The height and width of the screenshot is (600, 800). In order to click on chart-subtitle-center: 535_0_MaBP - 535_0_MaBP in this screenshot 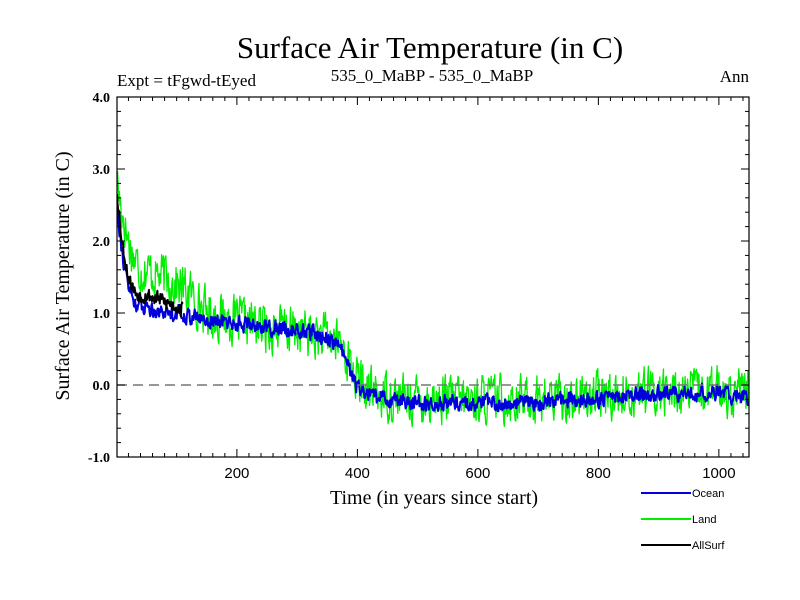, I will do `click(432, 75)`.